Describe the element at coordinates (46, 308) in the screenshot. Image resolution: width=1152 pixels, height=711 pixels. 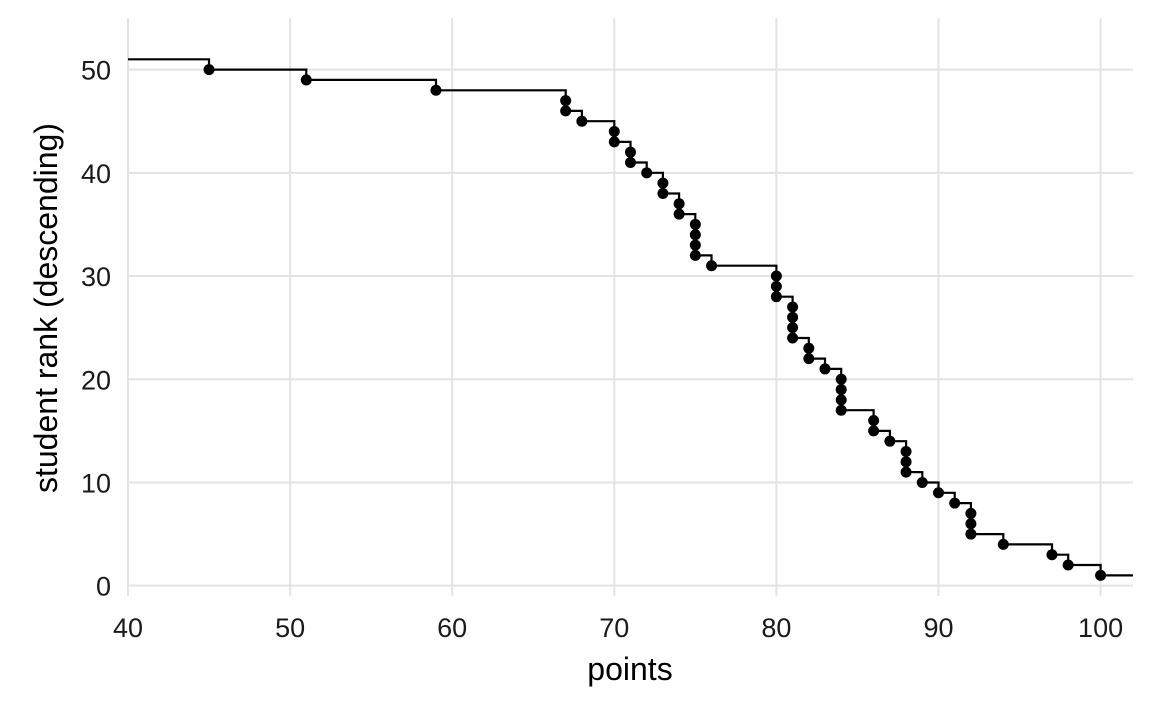
I see `y-axis-title: student rank (descending)` at that location.